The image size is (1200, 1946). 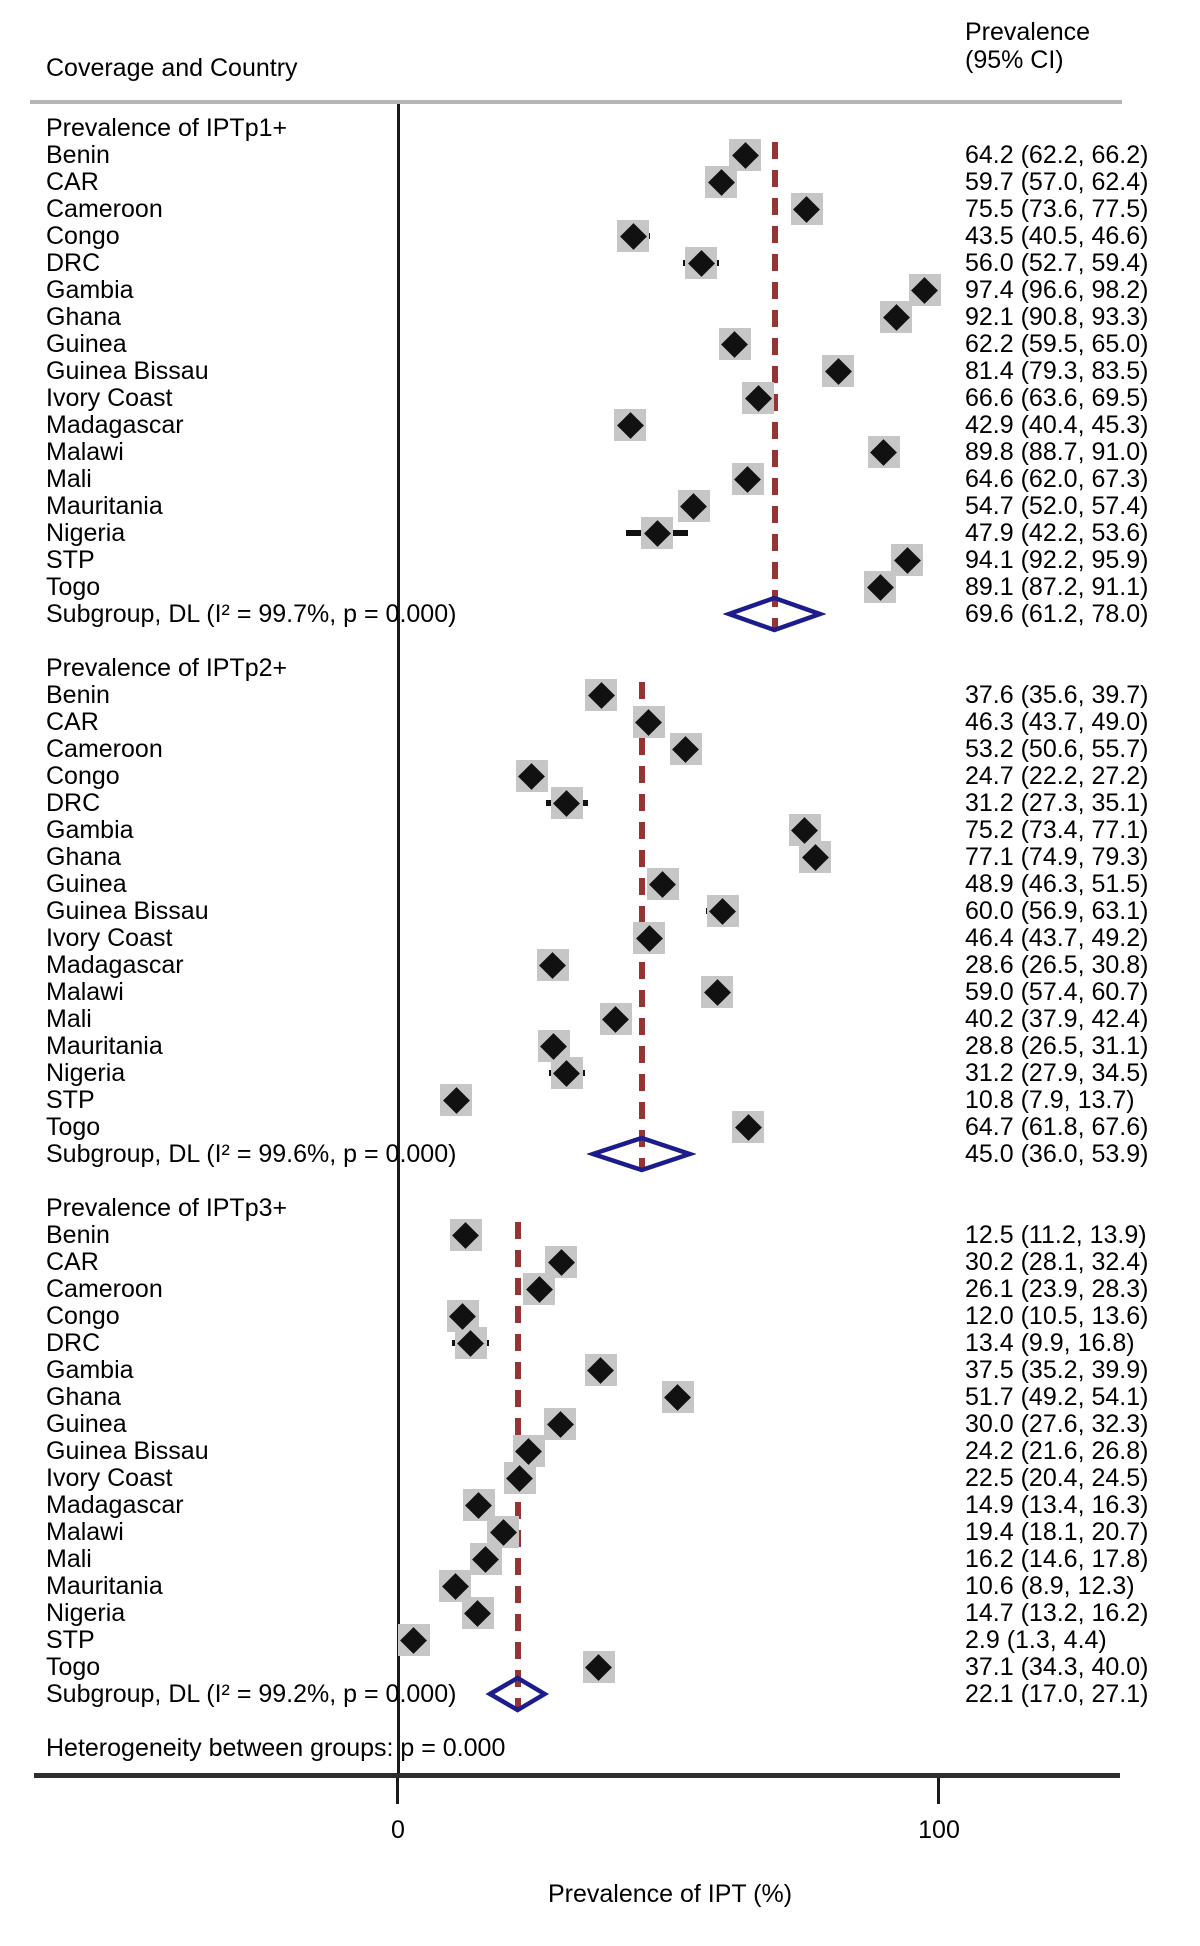 I want to click on country-label: Guinea Bissau, so click(x=127, y=1451).